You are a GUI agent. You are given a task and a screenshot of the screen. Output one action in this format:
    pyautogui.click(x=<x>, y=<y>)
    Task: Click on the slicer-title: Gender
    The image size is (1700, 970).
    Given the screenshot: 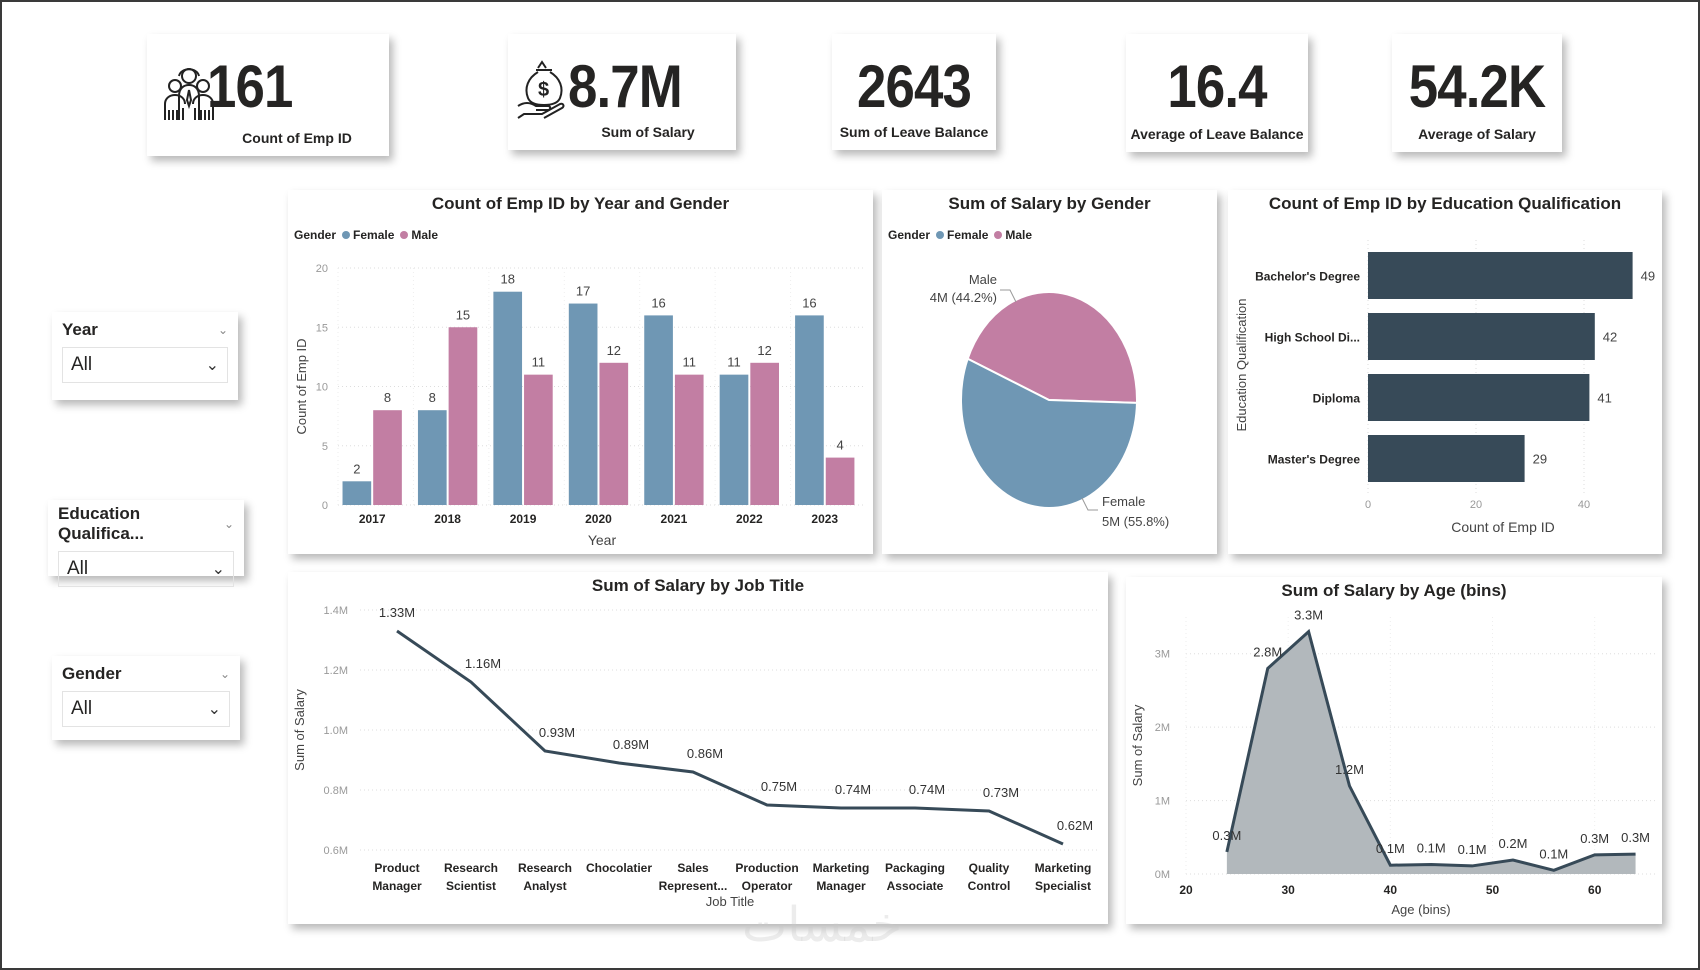 What is the action you would take?
    pyautogui.click(x=92, y=673)
    